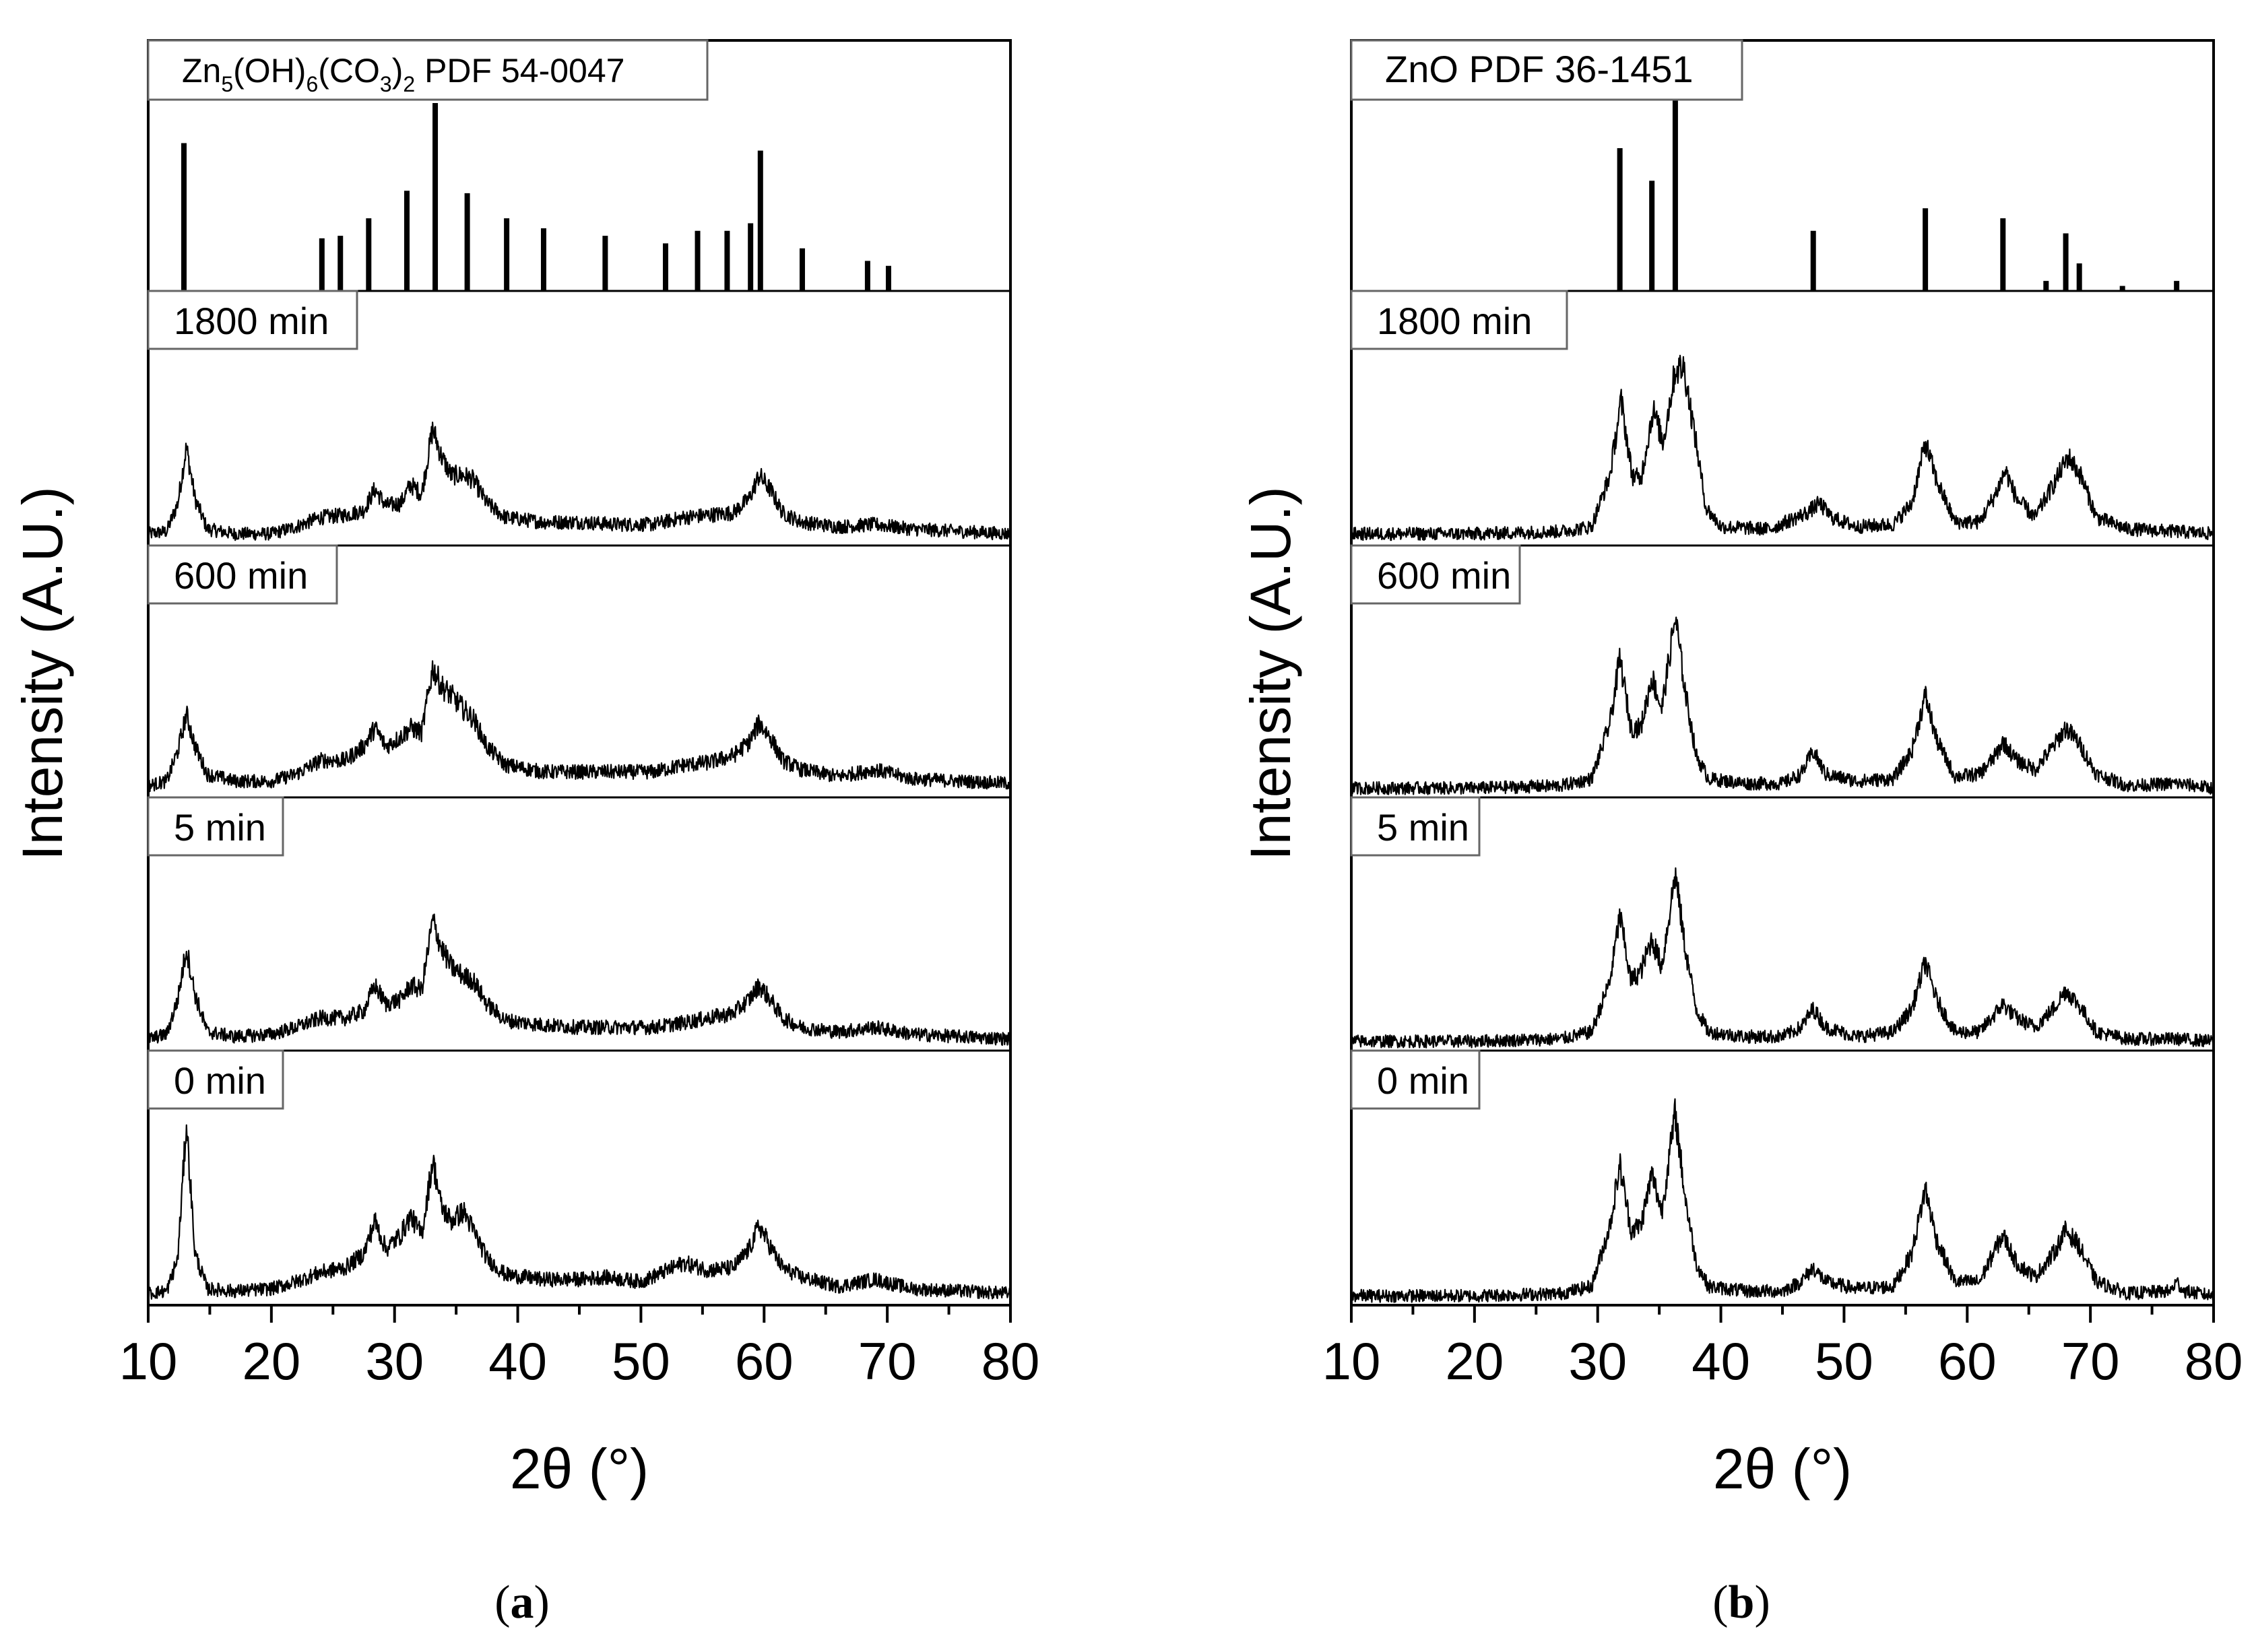 The height and width of the screenshot is (1652, 2254). I want to click on formula-subscript: 2, so click(409, 84).